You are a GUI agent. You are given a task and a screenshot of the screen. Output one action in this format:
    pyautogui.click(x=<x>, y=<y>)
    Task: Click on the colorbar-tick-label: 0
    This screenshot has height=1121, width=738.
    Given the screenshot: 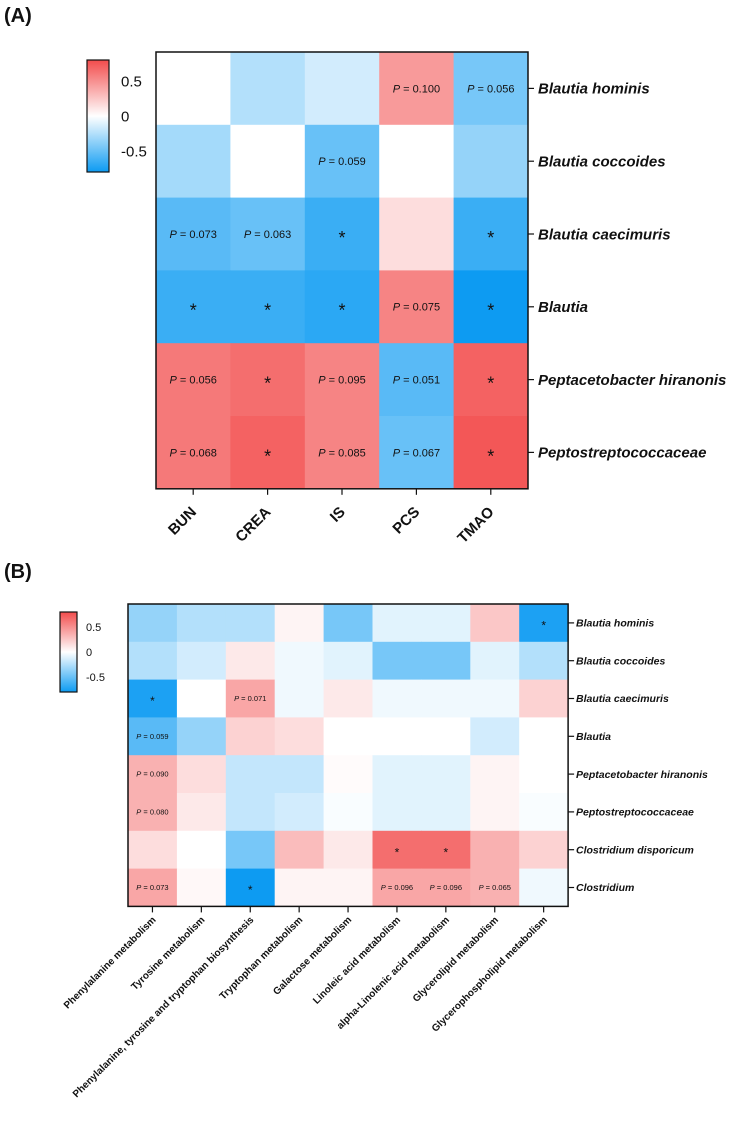 What is the action you would take?
    pyautogui.click(x=89, y=653)
    